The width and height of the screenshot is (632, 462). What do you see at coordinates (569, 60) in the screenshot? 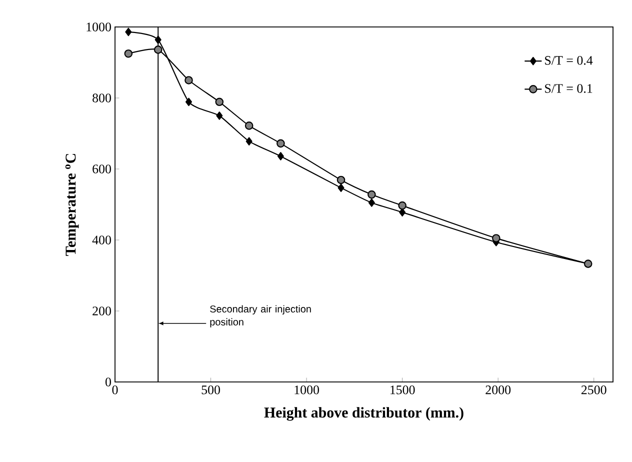
I see `legend-label: S/T = 0.4` at bounding box center [569, 60].